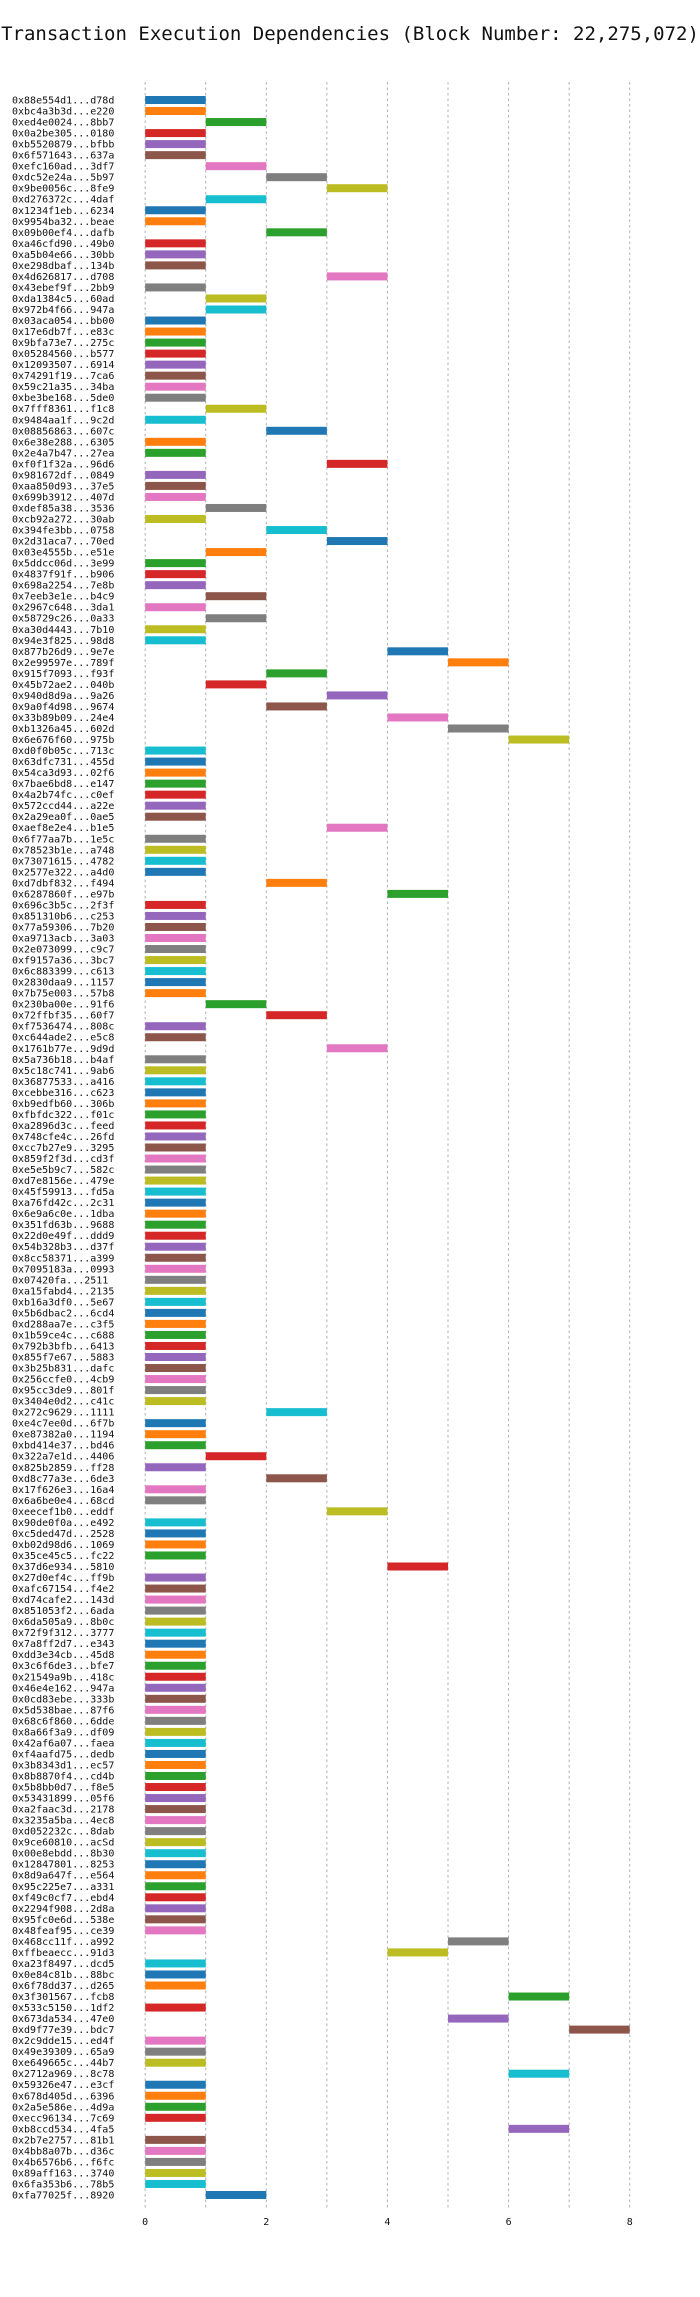  Describe the element at coordinates (63, 1369) in the screenshot. I see `y-tick-label: 0x3b25b831...dafc` at that location.